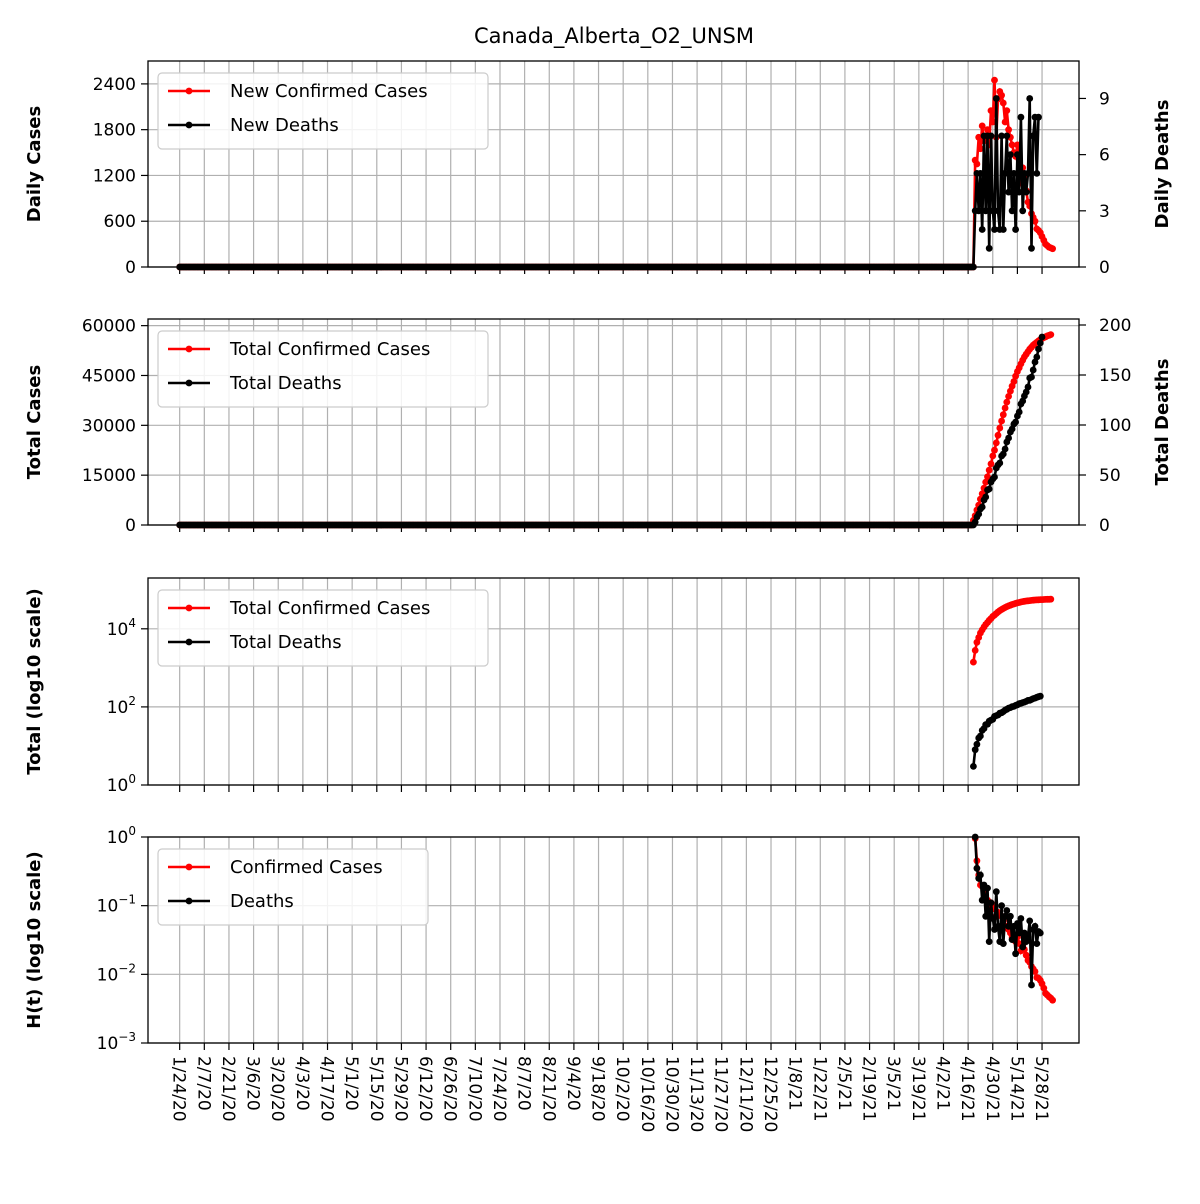  What do you see at coordinates (869, 1089) in the screenshot?
I see `x-tick-label: 2/19/21` at bounding box center [869, 1089].